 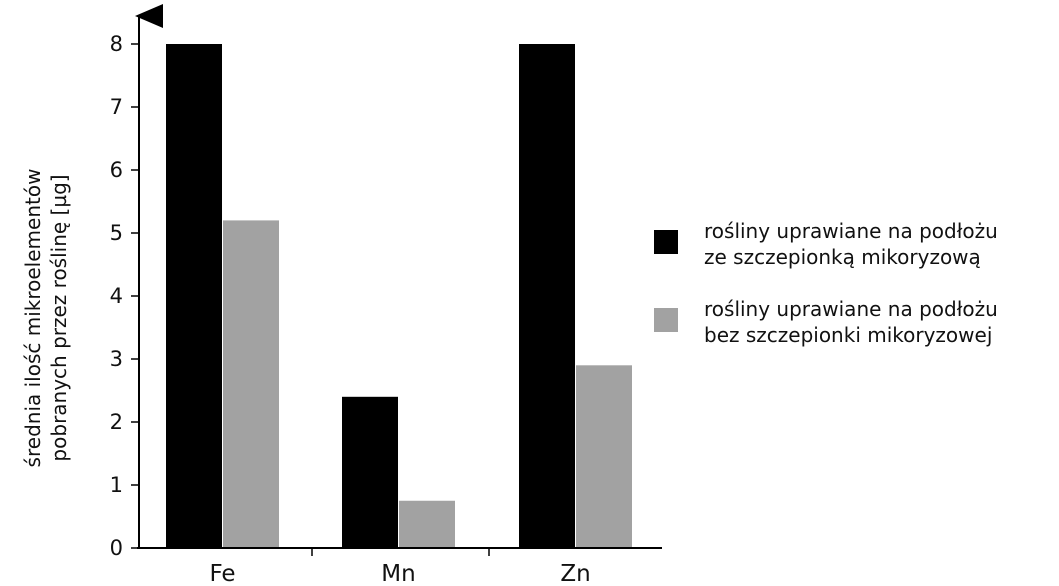 What do you see at coordinates (116, 359) in the screenshot?
I see `y-tick-label: 3` at bounding box center [116, 359].